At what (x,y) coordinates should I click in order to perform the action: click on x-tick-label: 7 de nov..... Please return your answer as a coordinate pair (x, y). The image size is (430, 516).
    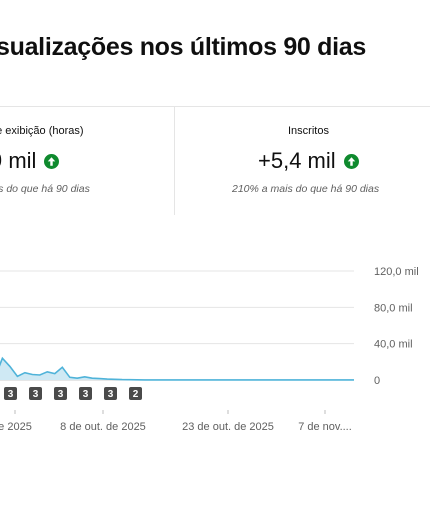
    Looking at the image, I should click on (325, 427).